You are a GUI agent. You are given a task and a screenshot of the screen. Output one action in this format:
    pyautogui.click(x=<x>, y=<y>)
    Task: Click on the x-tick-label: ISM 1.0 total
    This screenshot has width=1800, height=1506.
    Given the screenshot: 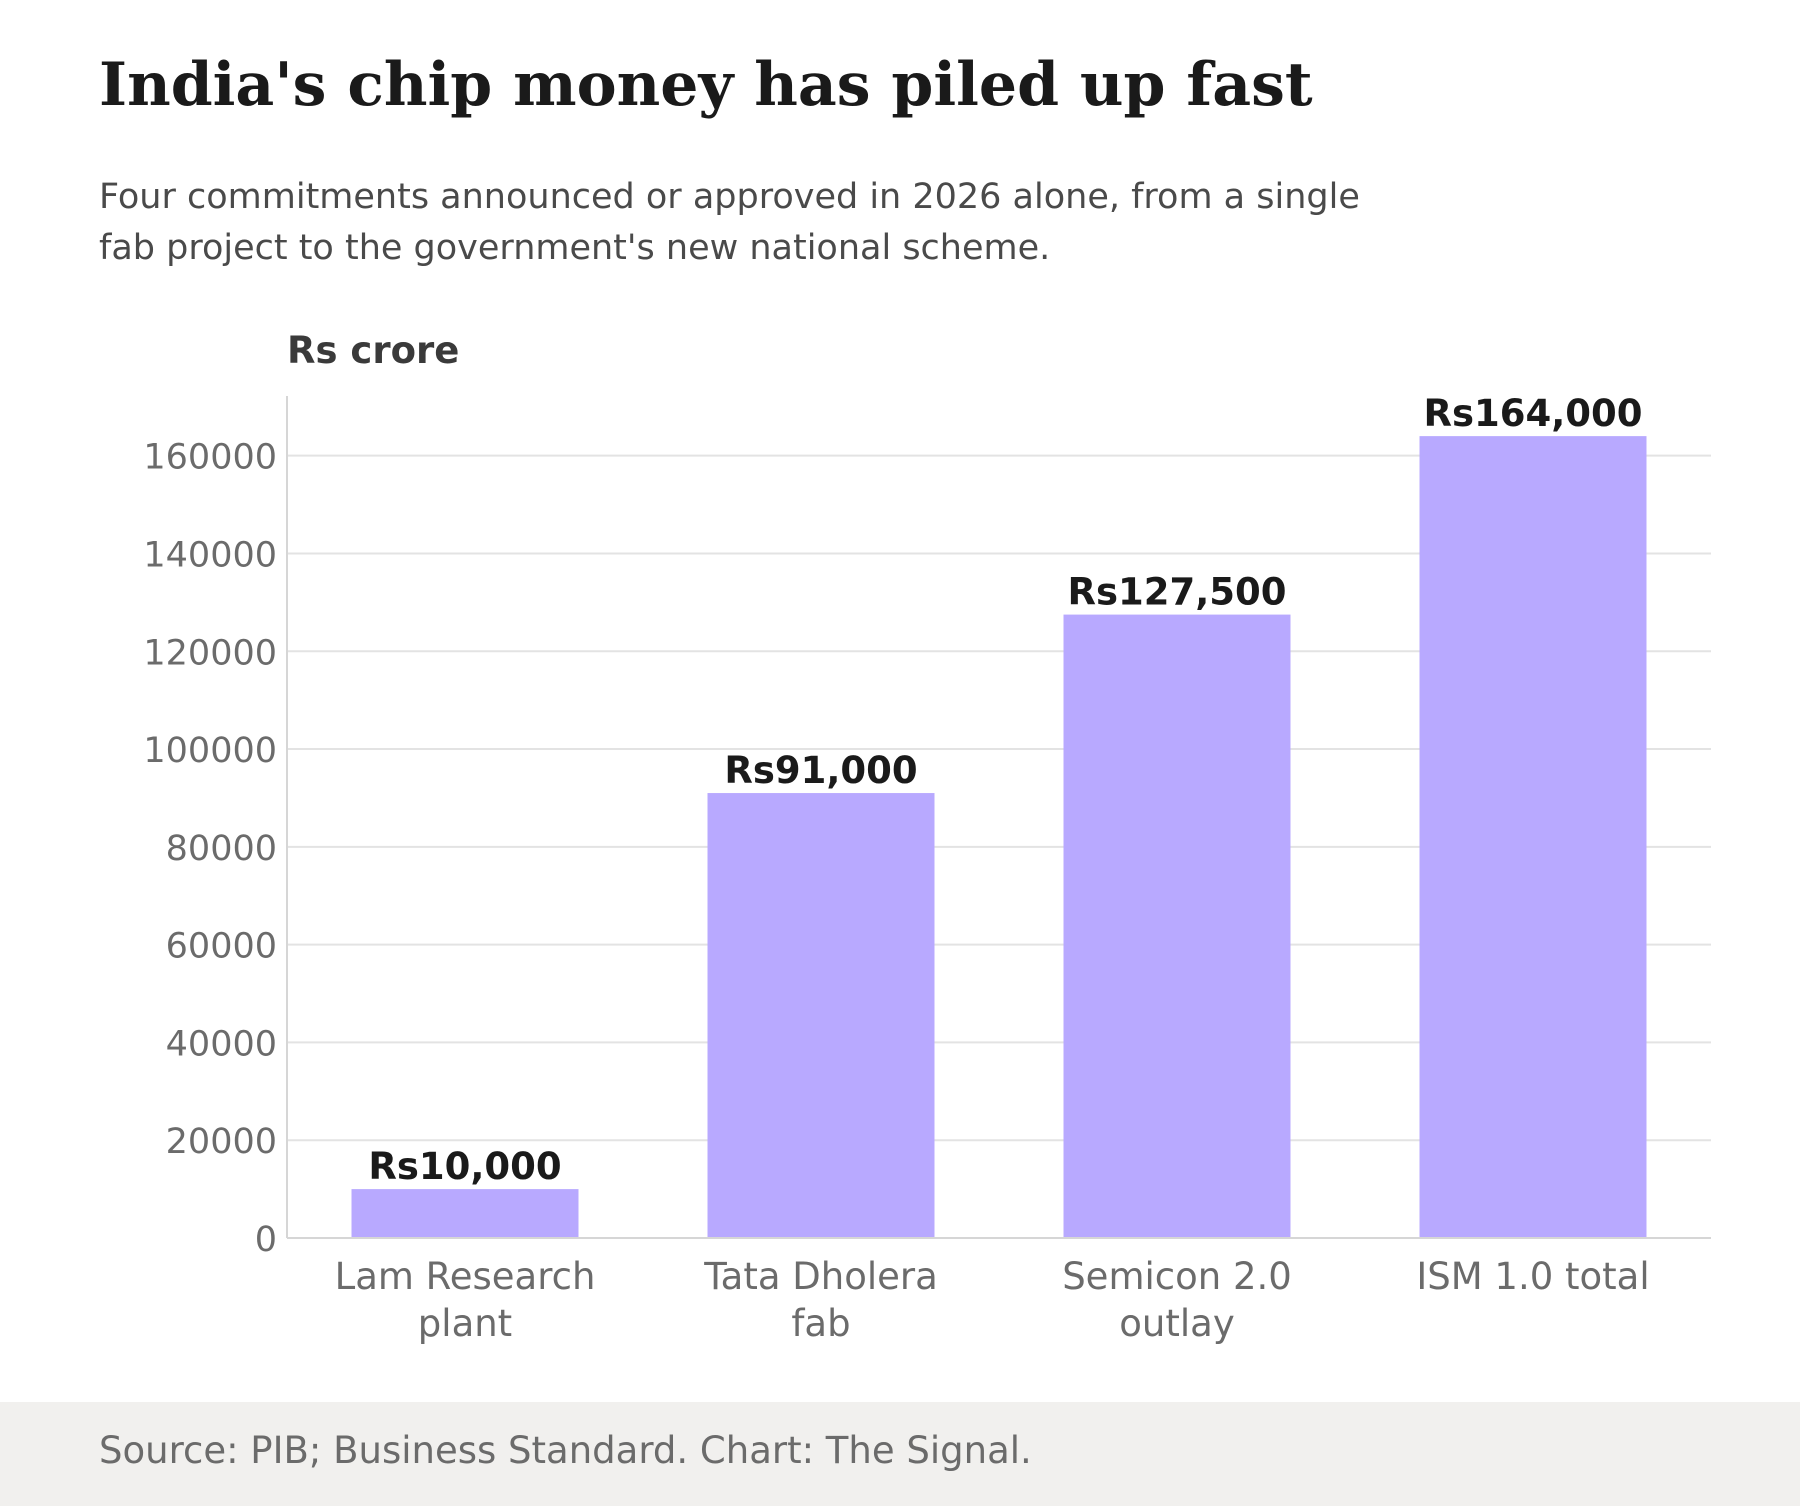 What is the action you would take?
    pyautogui.click(x=1532, y=1276)
    